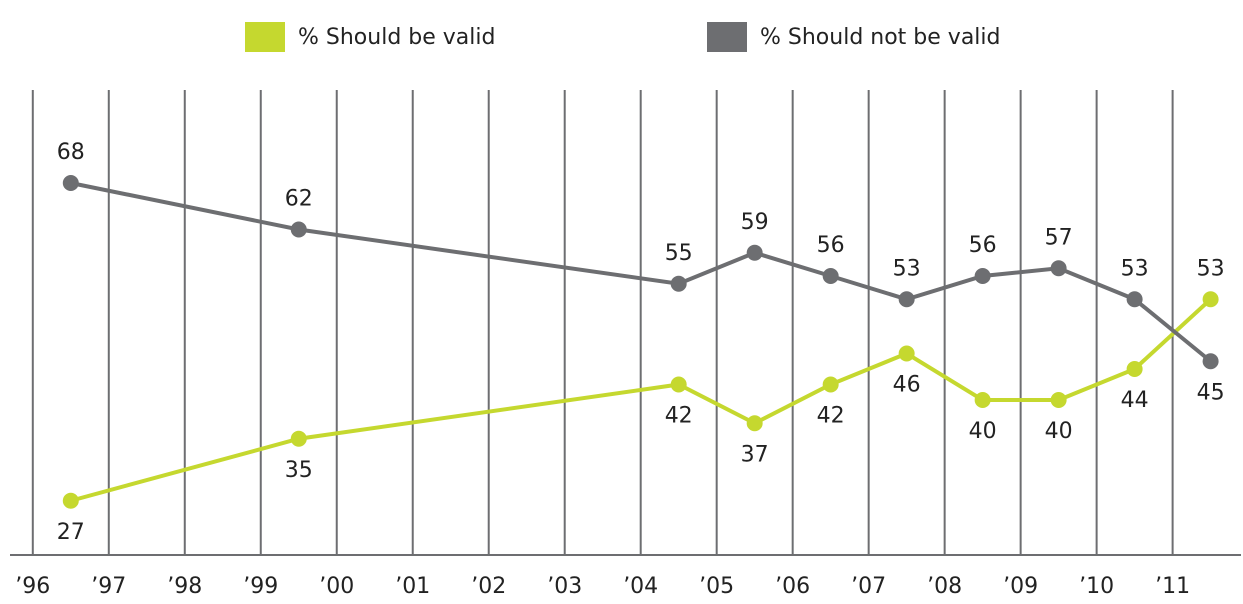 The width and height of the screenshot is (1243, 604). What do you see at coordinates (412, 586) in the screenshot?
I see `x-tick-label: ’01` at bounding box center [412, 586].